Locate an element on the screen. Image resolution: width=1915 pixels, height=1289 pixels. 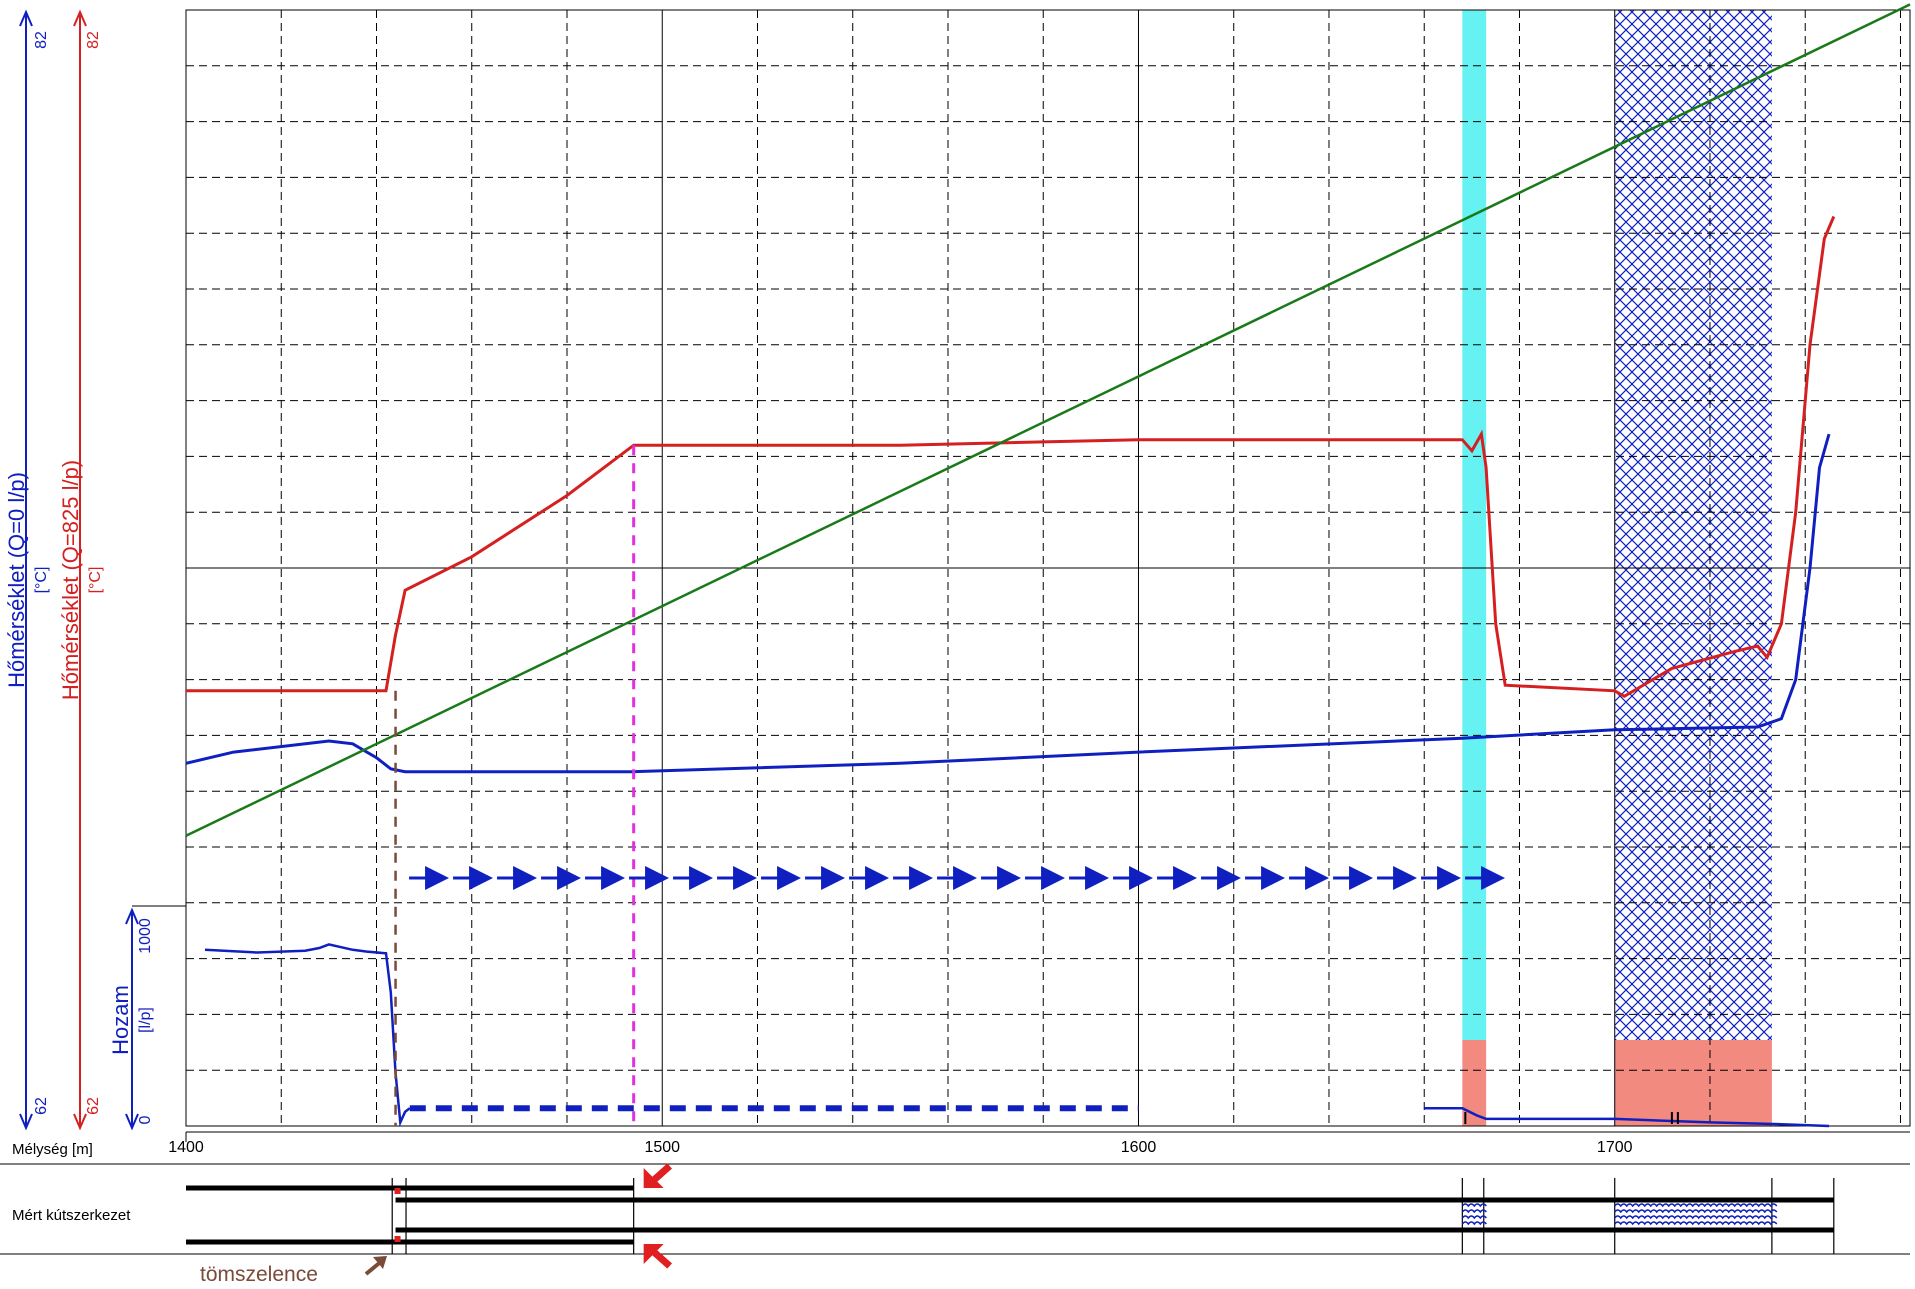
temp-axis-q825-label: Hőmérséklet (Q=825 l/p) is located at coordinates (70, 580).